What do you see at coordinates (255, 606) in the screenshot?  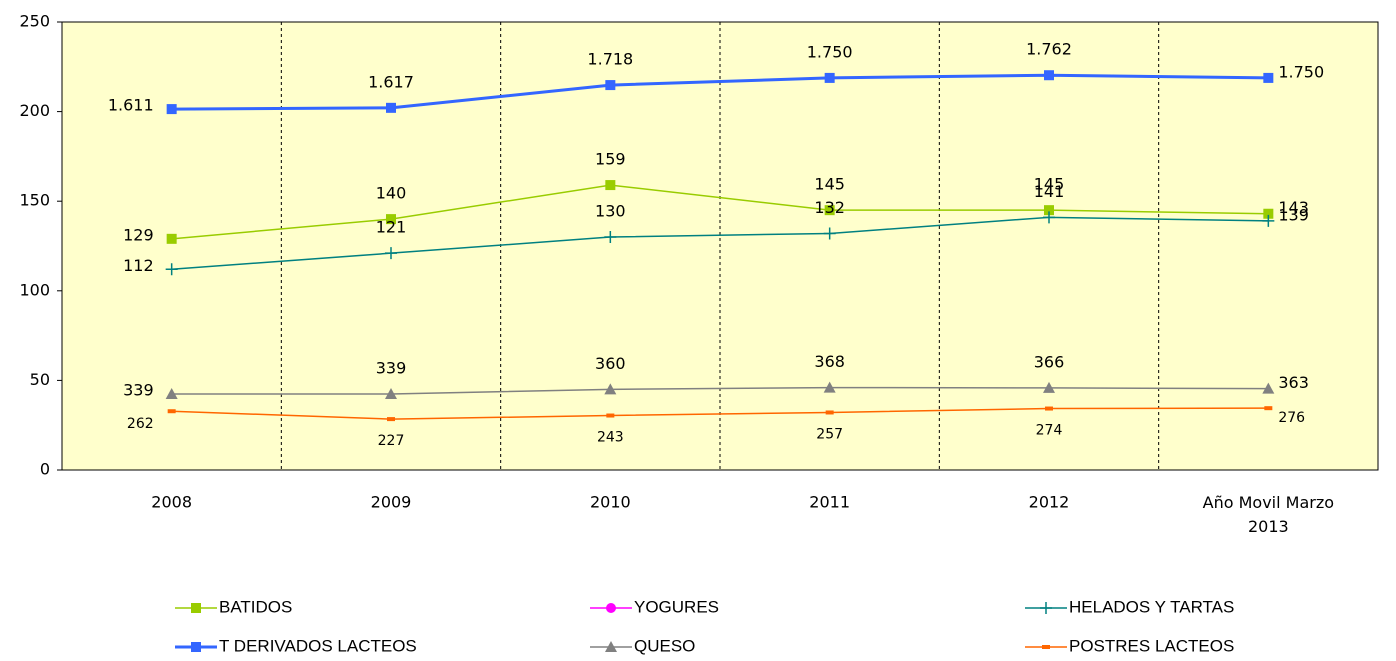 I see `legend-label: BATIDOS` at bounding box center [255, 606].